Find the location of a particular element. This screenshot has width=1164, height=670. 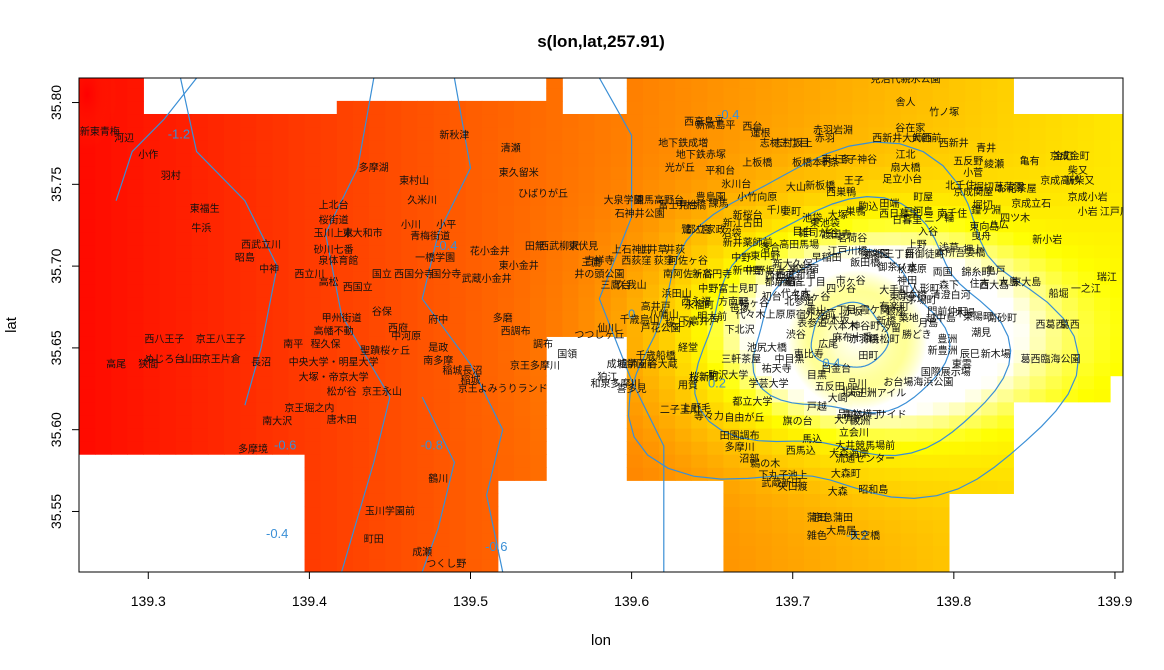

station-label: 田園調布 is located at coordinates (740, 435).